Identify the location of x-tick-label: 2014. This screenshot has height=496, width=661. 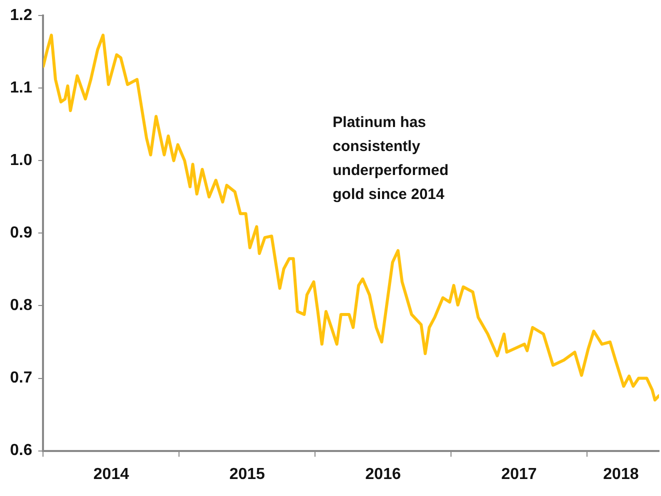
(111, 474).